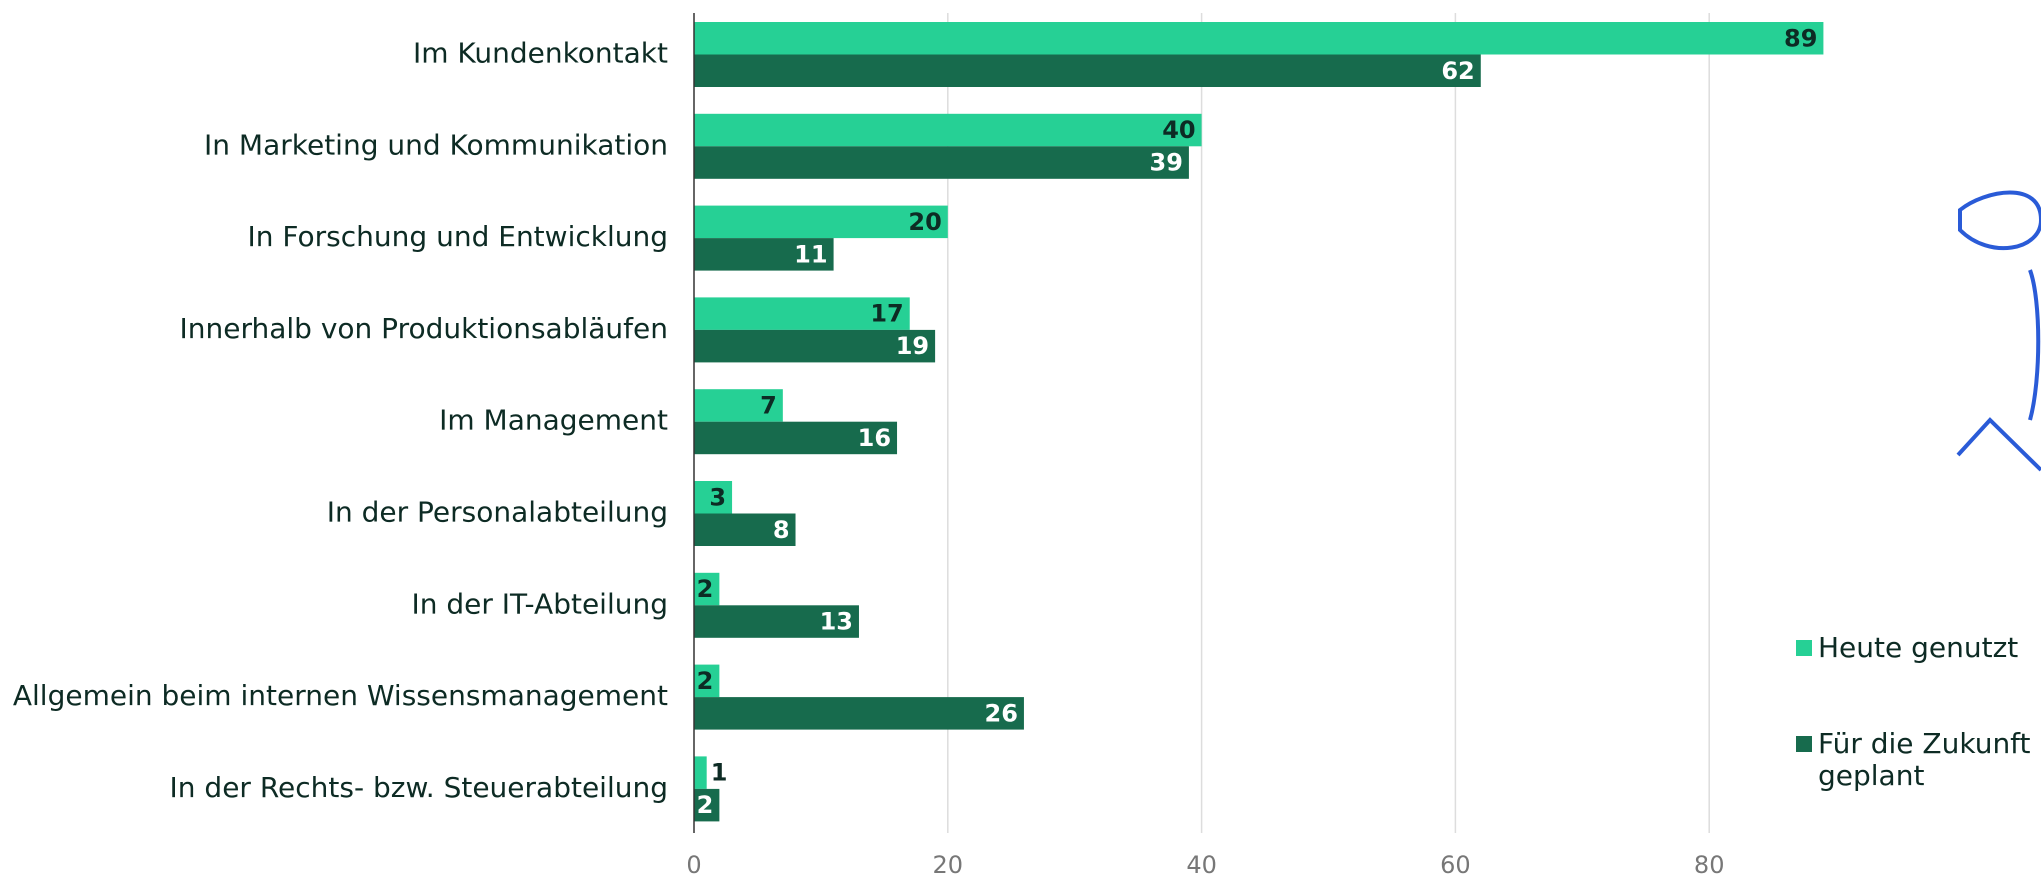 Image resolution: width=2041 pixels, height=878 pixels. Describe the element at coordinates (768, 405) in the screenshot. I see `data-label: 7` at that location.